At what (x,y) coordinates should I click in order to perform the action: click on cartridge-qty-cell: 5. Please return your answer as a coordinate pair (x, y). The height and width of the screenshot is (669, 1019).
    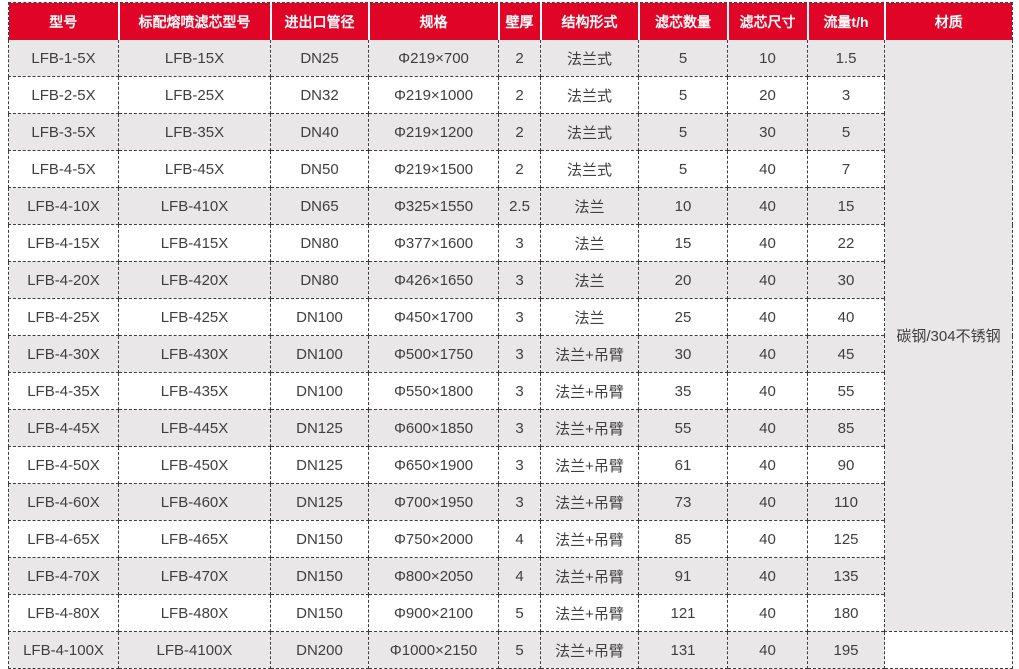
    Looking at the image, I should click on (683, 58).